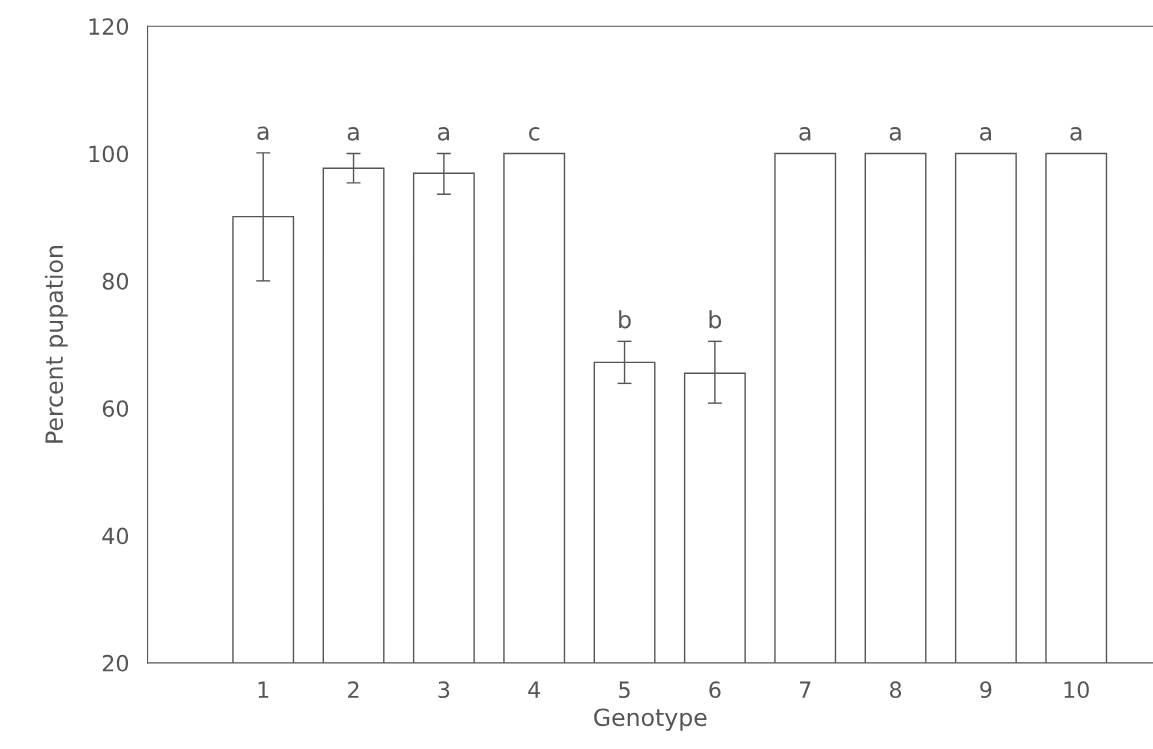  What do you see at coordinates (650, 719) in the screenshot?
I see `x-axis-title: Genotype` at bounding box center [650, 719].